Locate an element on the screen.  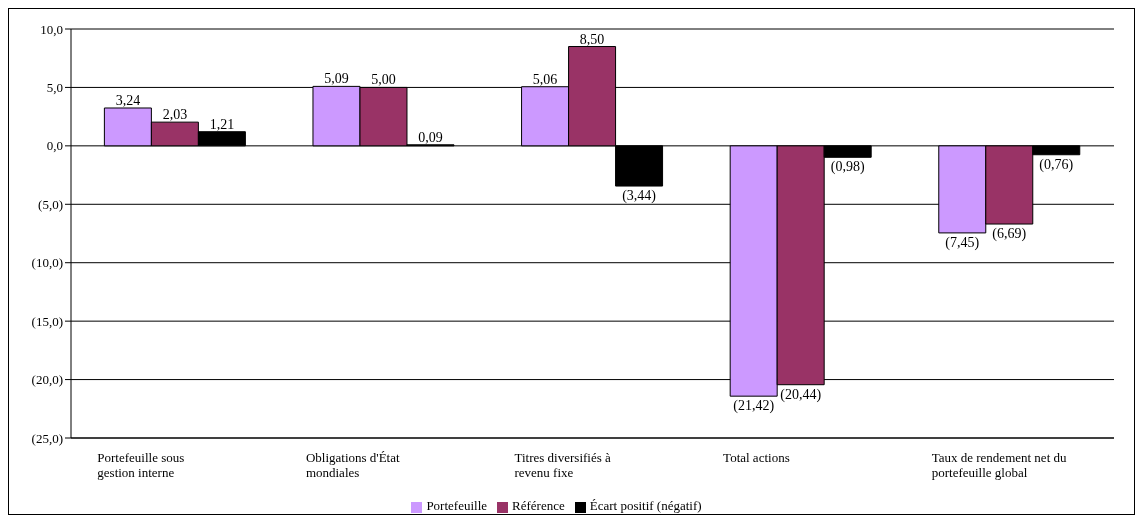
x-tick-label: Obligations d'État mondiales is located at coordinates (352, 465).